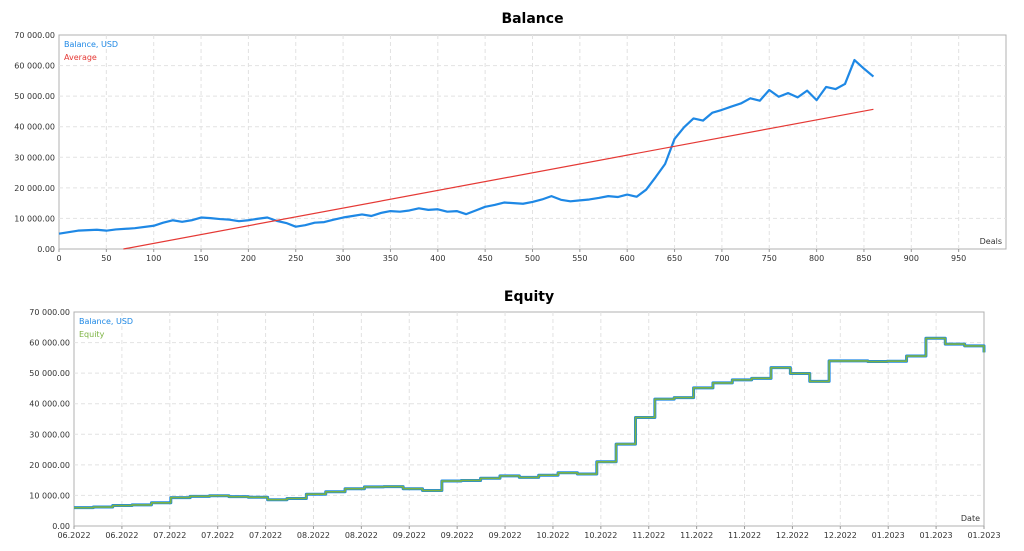 The width and height of the screenshot is (1024, 551). Describe the element at coordinates (911, 258) in the screenshot. I see `x-tick-label: 900` at that location.